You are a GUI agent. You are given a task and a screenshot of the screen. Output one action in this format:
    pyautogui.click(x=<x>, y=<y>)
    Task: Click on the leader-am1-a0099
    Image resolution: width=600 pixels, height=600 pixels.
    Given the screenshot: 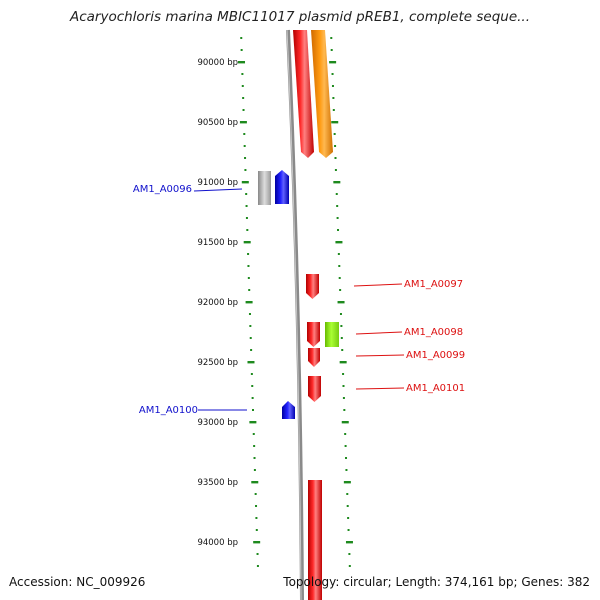 What is the action you would take?
    pyautogui.click(x=380, y=355)
    